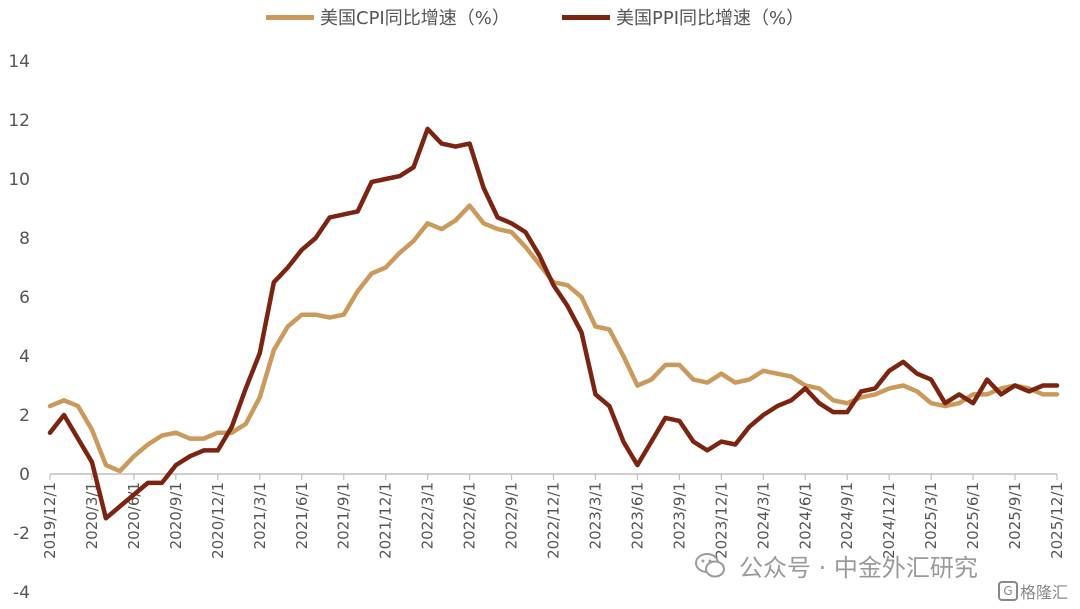 The image size is (1080, 609). Describe the element at coordinates (176, 515) in the screenshot. I see `x-tick-label: 2020/9/1` at that location.